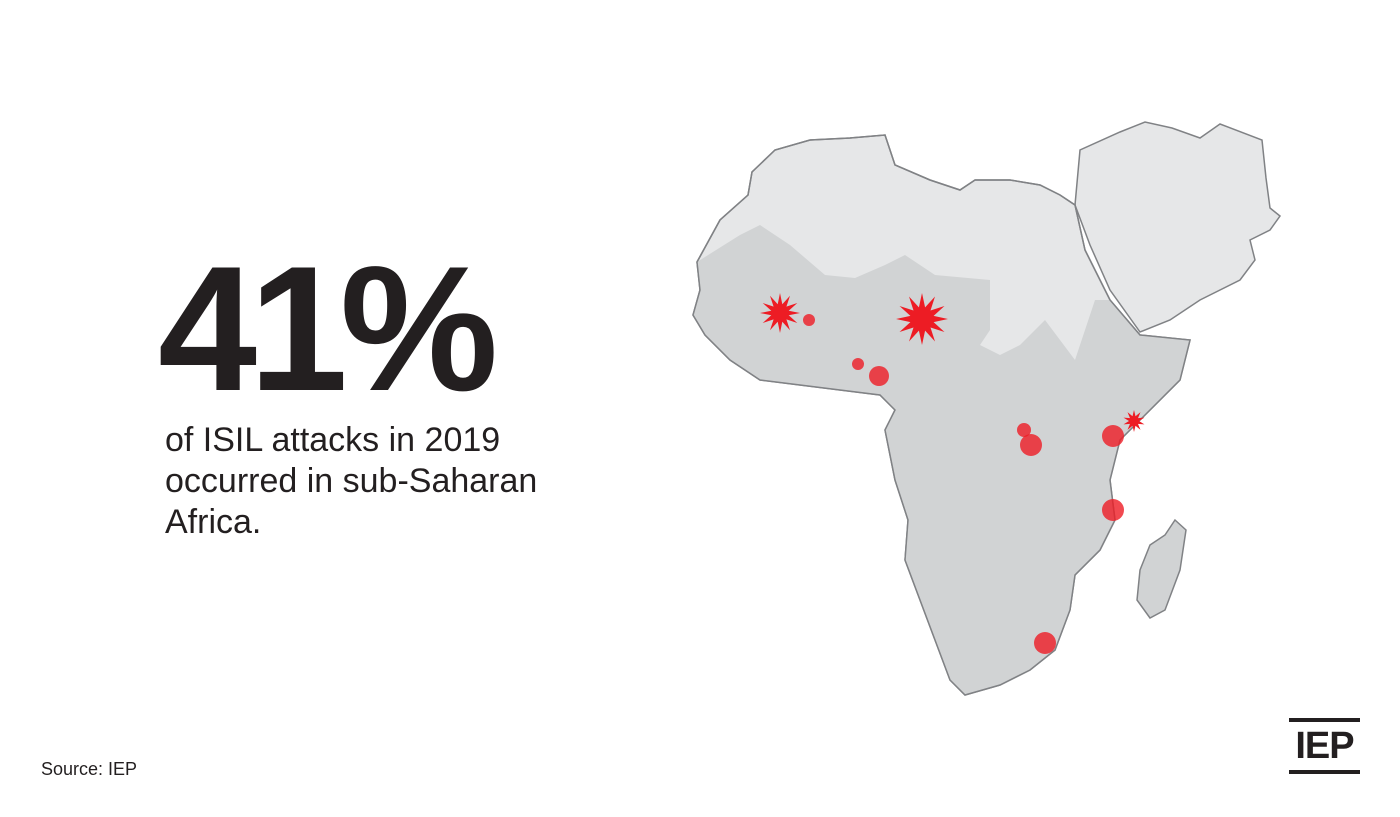 The width and height of the screenshot is (1400, 817). I want to click on logo: IEP, so click(1324, 746).